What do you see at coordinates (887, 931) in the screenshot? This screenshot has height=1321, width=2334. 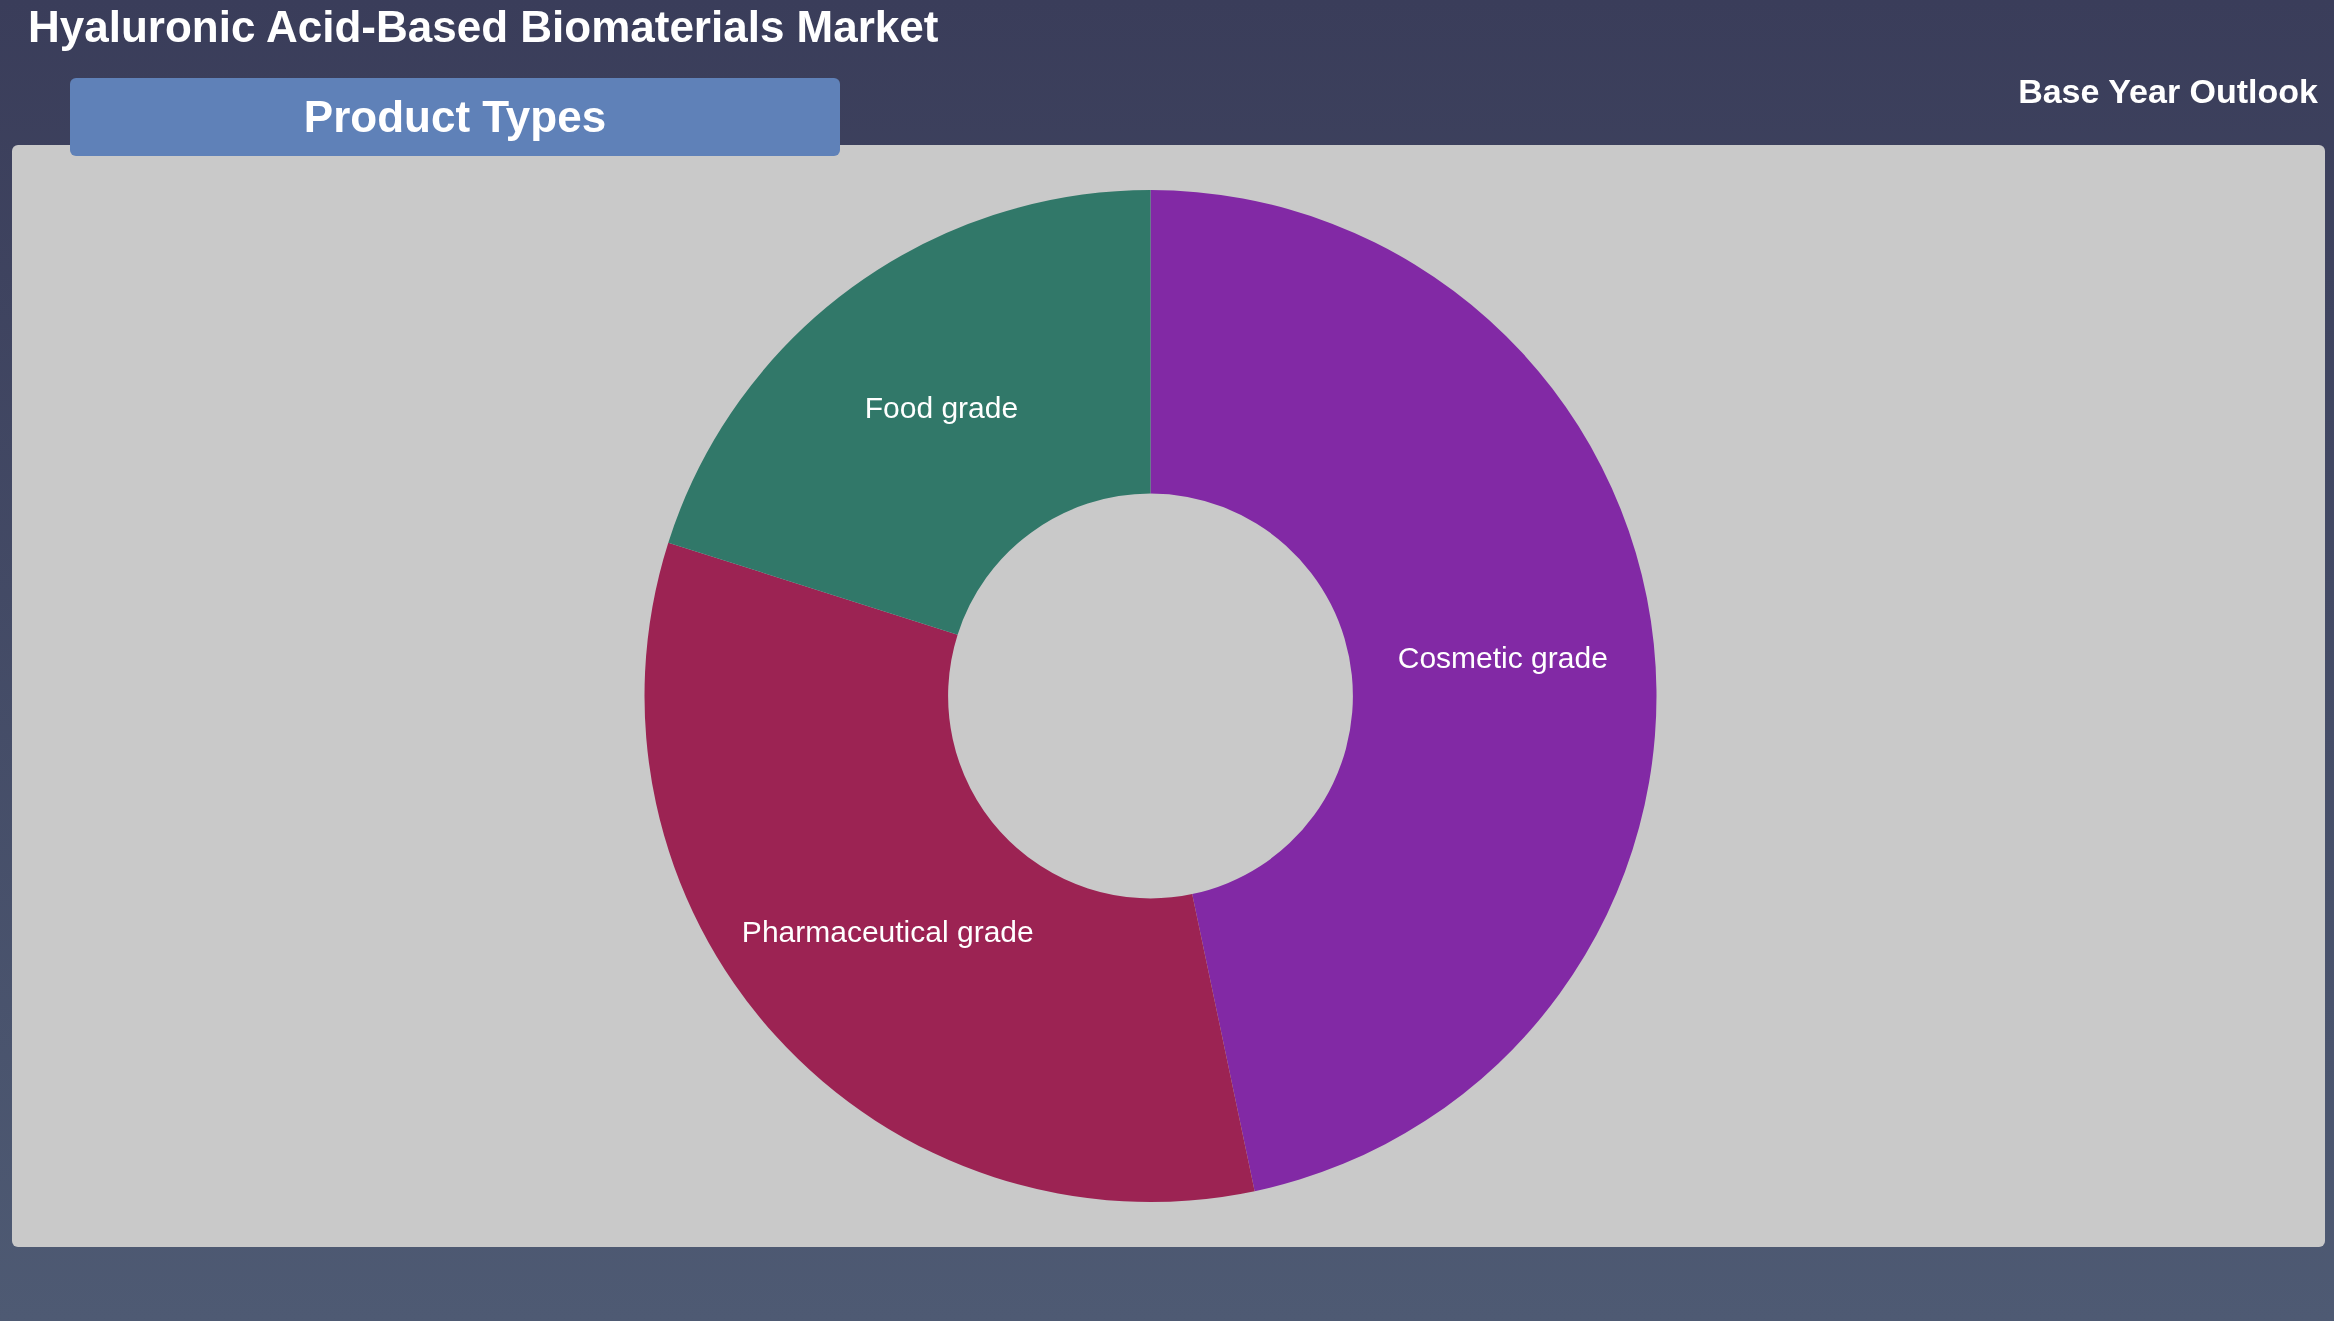 I see `slice-label: Pharmaceutical grade` at bounding box center [887, 931].